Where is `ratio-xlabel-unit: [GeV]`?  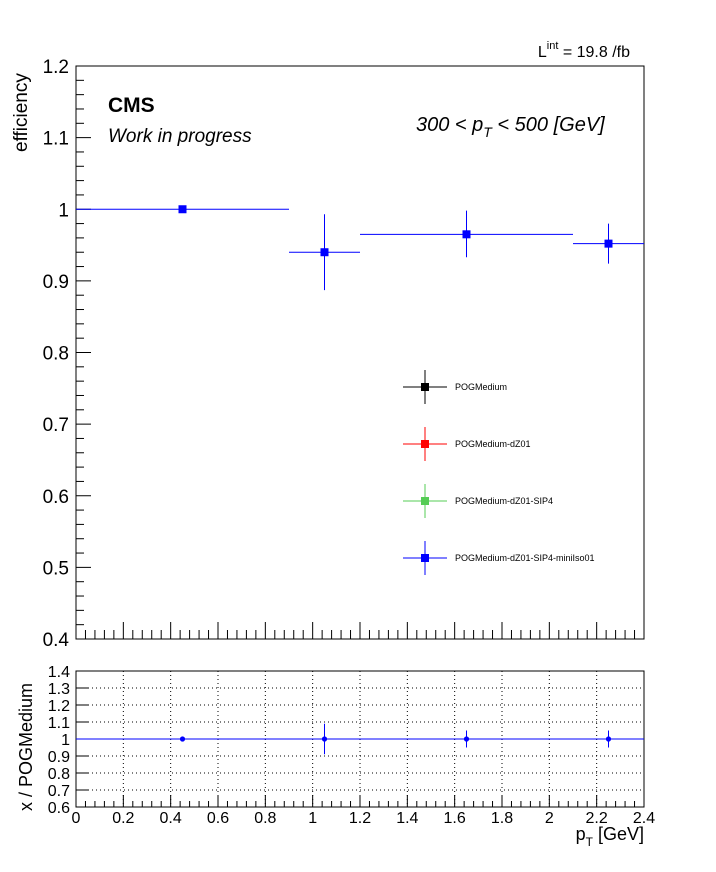 ratio-xlabel-unit: [GeV] is located at coordinates (618, 834).